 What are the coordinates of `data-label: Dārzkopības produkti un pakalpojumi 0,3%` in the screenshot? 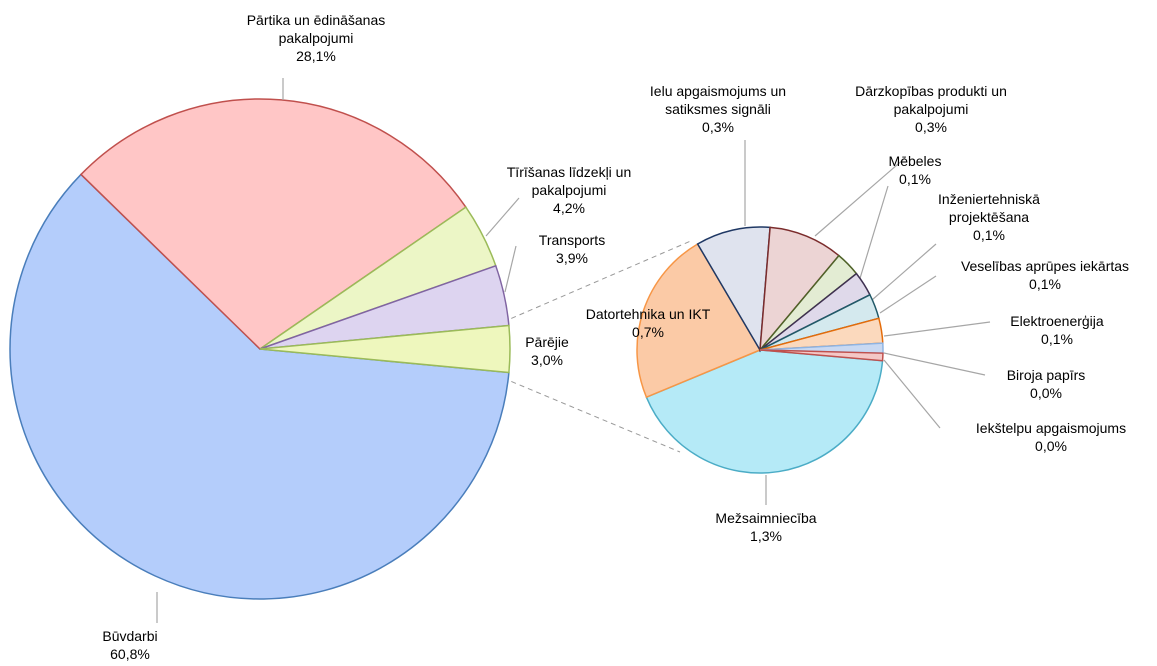 It's located at (931, 109).